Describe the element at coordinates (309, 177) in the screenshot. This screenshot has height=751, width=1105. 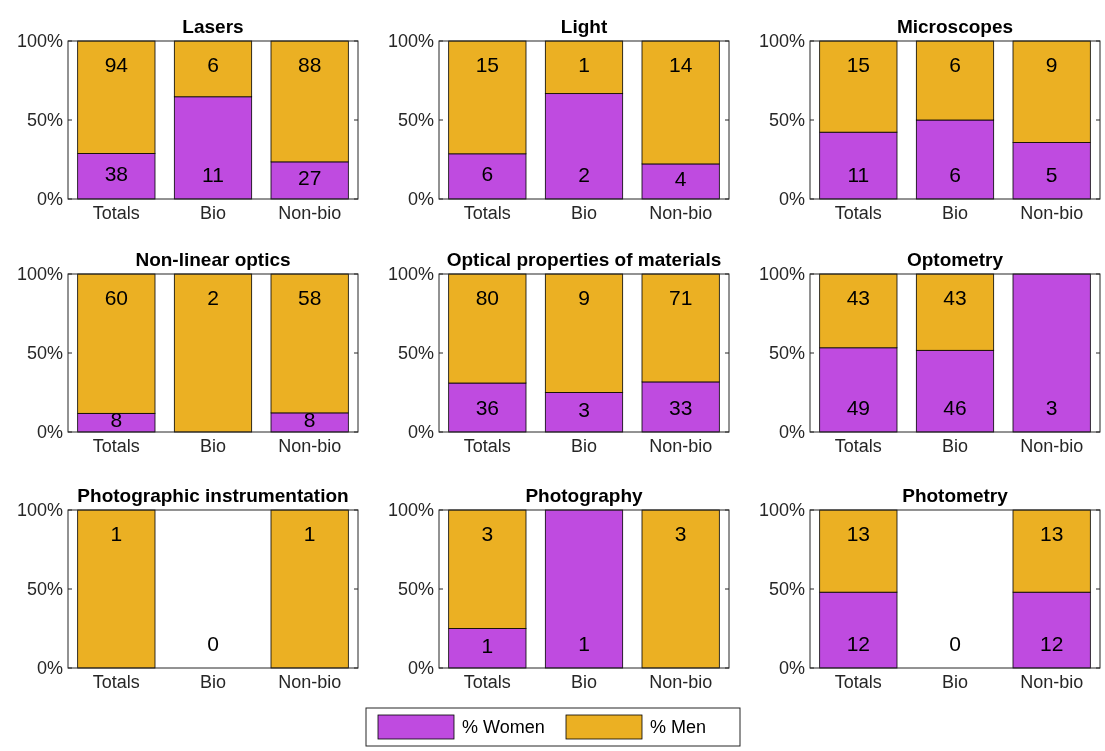
I see `annotation: 27` at that location.